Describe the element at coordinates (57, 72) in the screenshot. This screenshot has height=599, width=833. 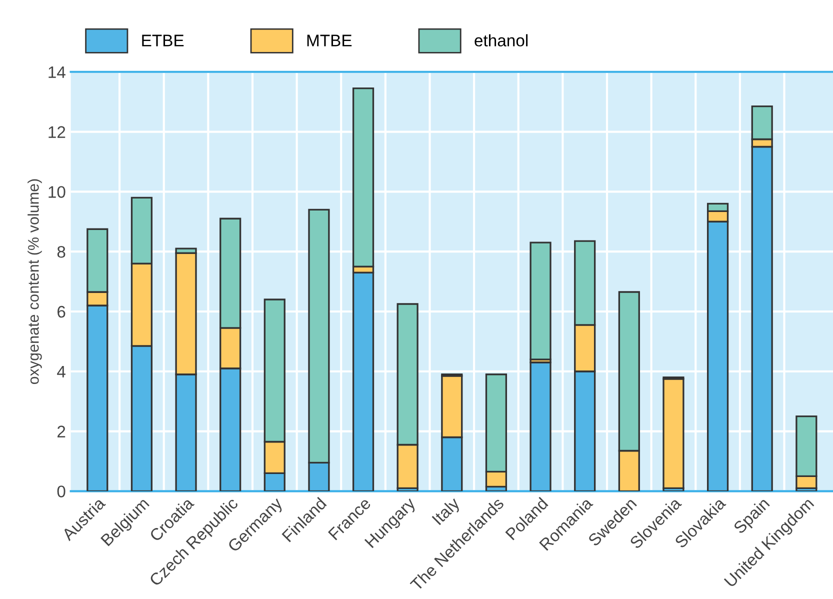
I see `y-tick-label: 14` at that location.